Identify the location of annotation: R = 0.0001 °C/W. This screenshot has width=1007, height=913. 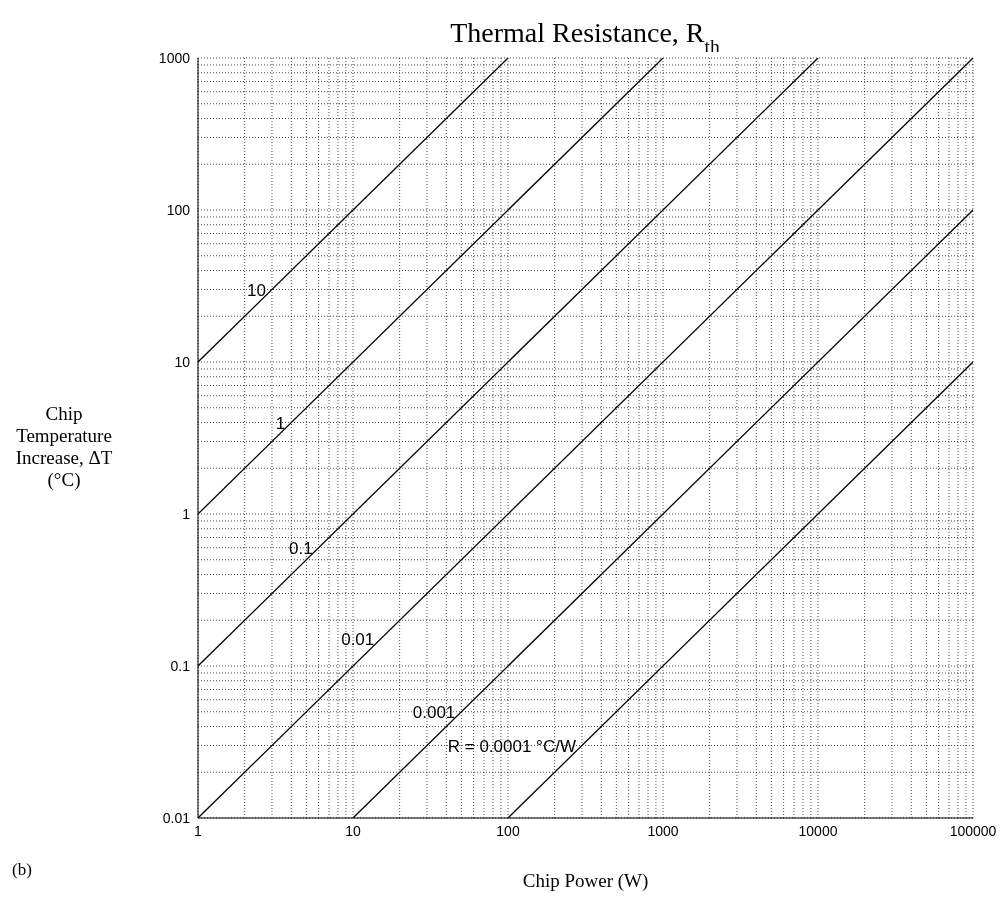
(511, 746).